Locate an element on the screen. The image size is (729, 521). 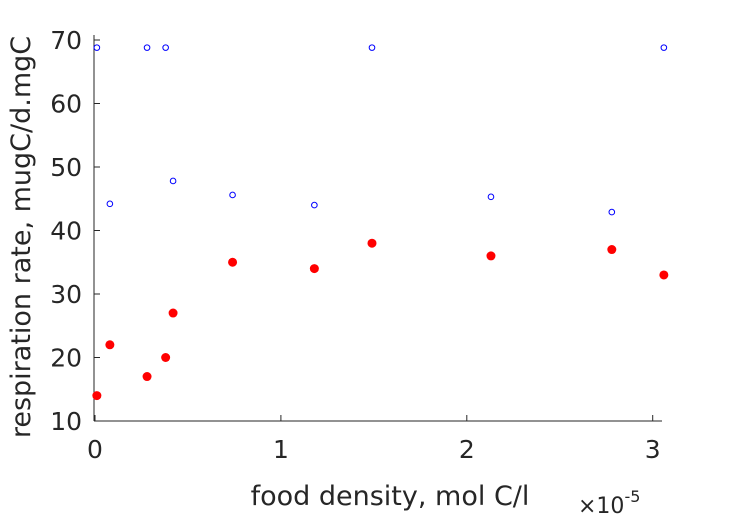
x-tick-label: 3 is located at coordinates (653, 449).